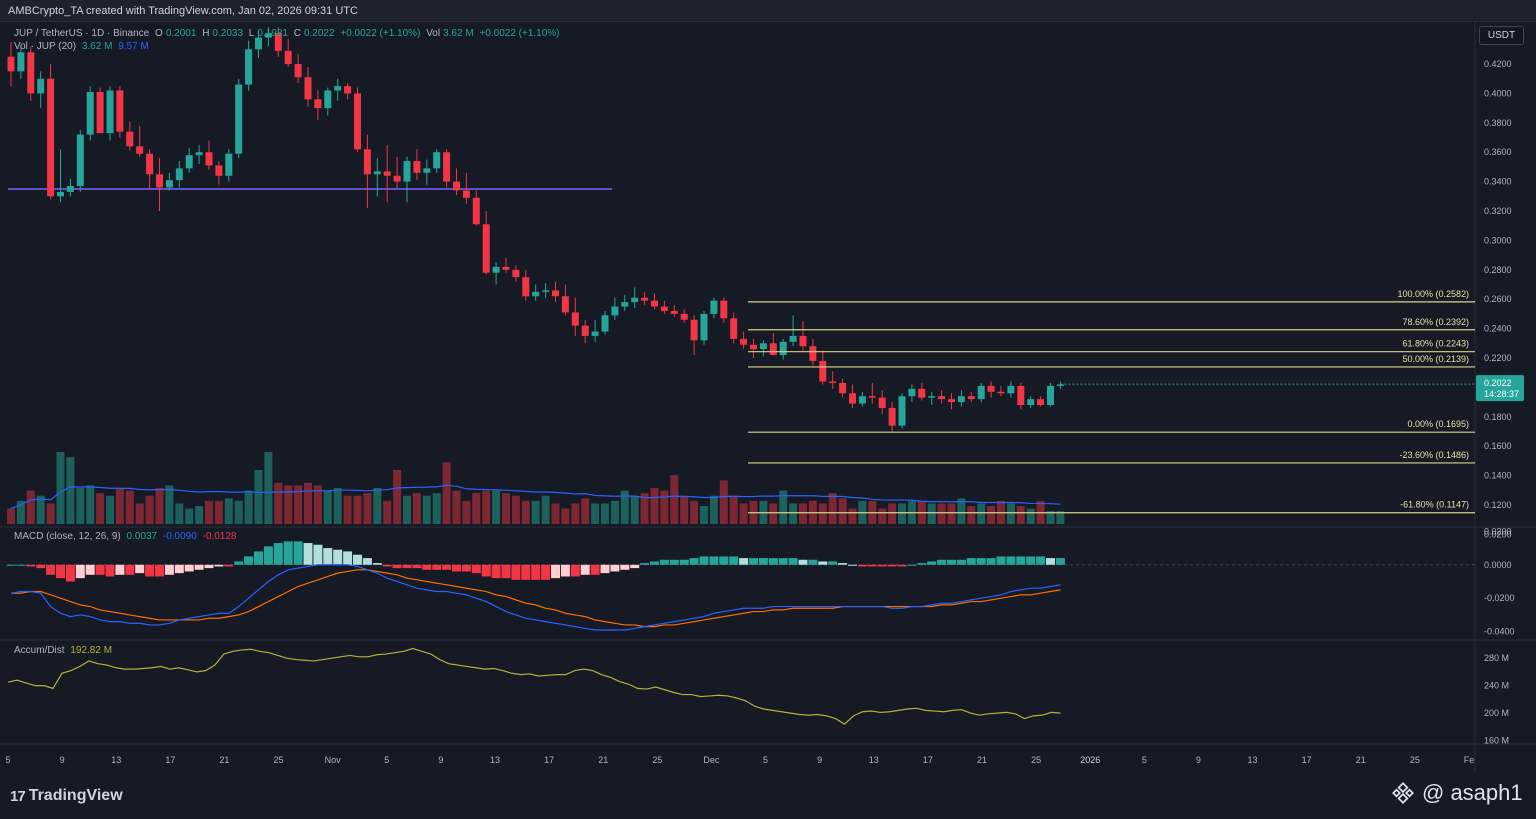  What do you see at coordinates (535, 497) in the screenshot?
I see `volume-ma-line` at bounding box center [535, 497].